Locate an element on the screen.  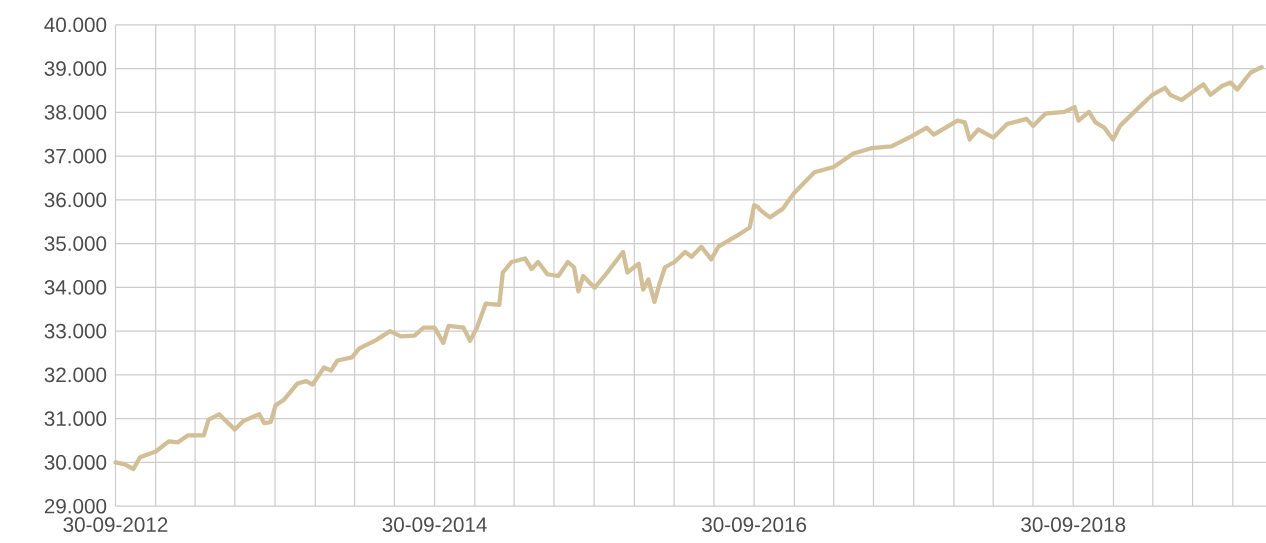
y-tick-label: 31.000 is located at coordinates (75, 418).